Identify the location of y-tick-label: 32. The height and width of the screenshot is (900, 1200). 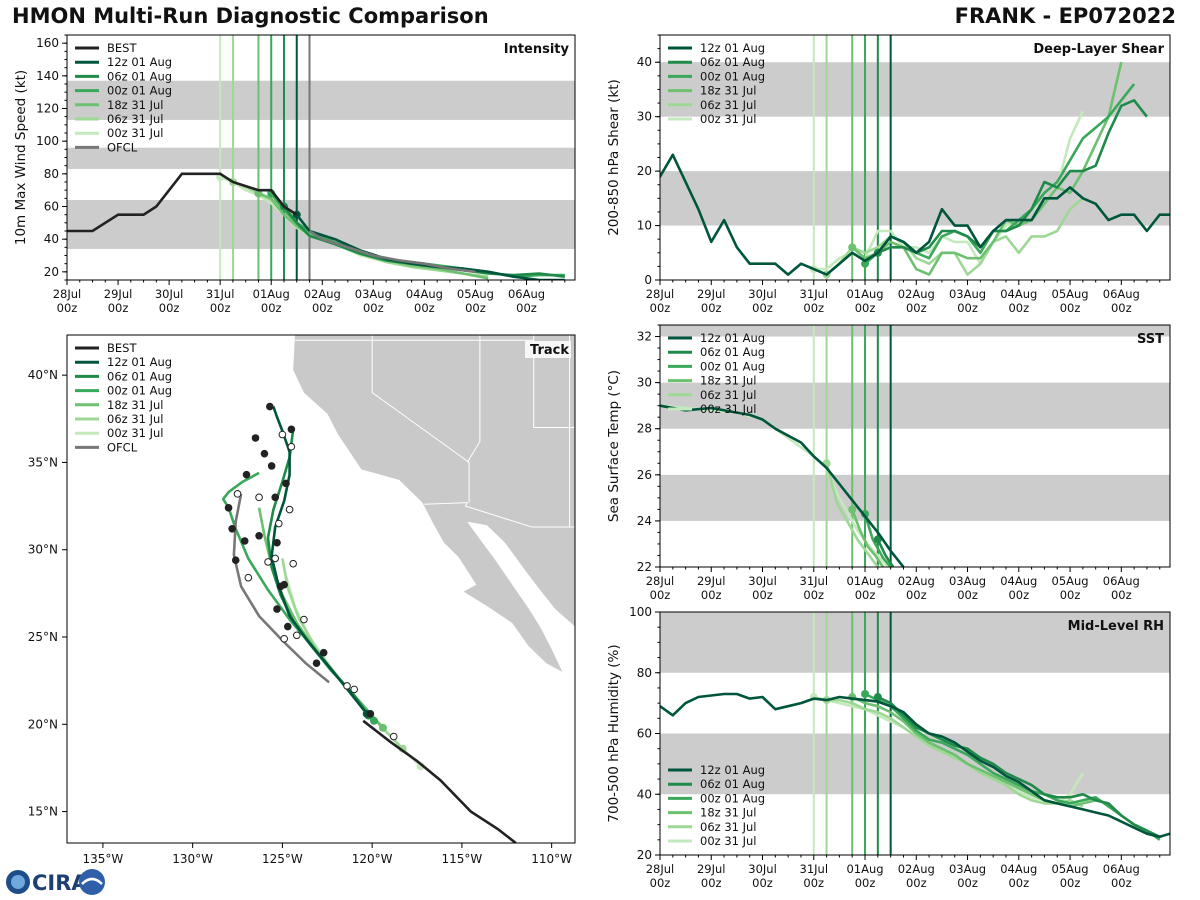
(644, 337).